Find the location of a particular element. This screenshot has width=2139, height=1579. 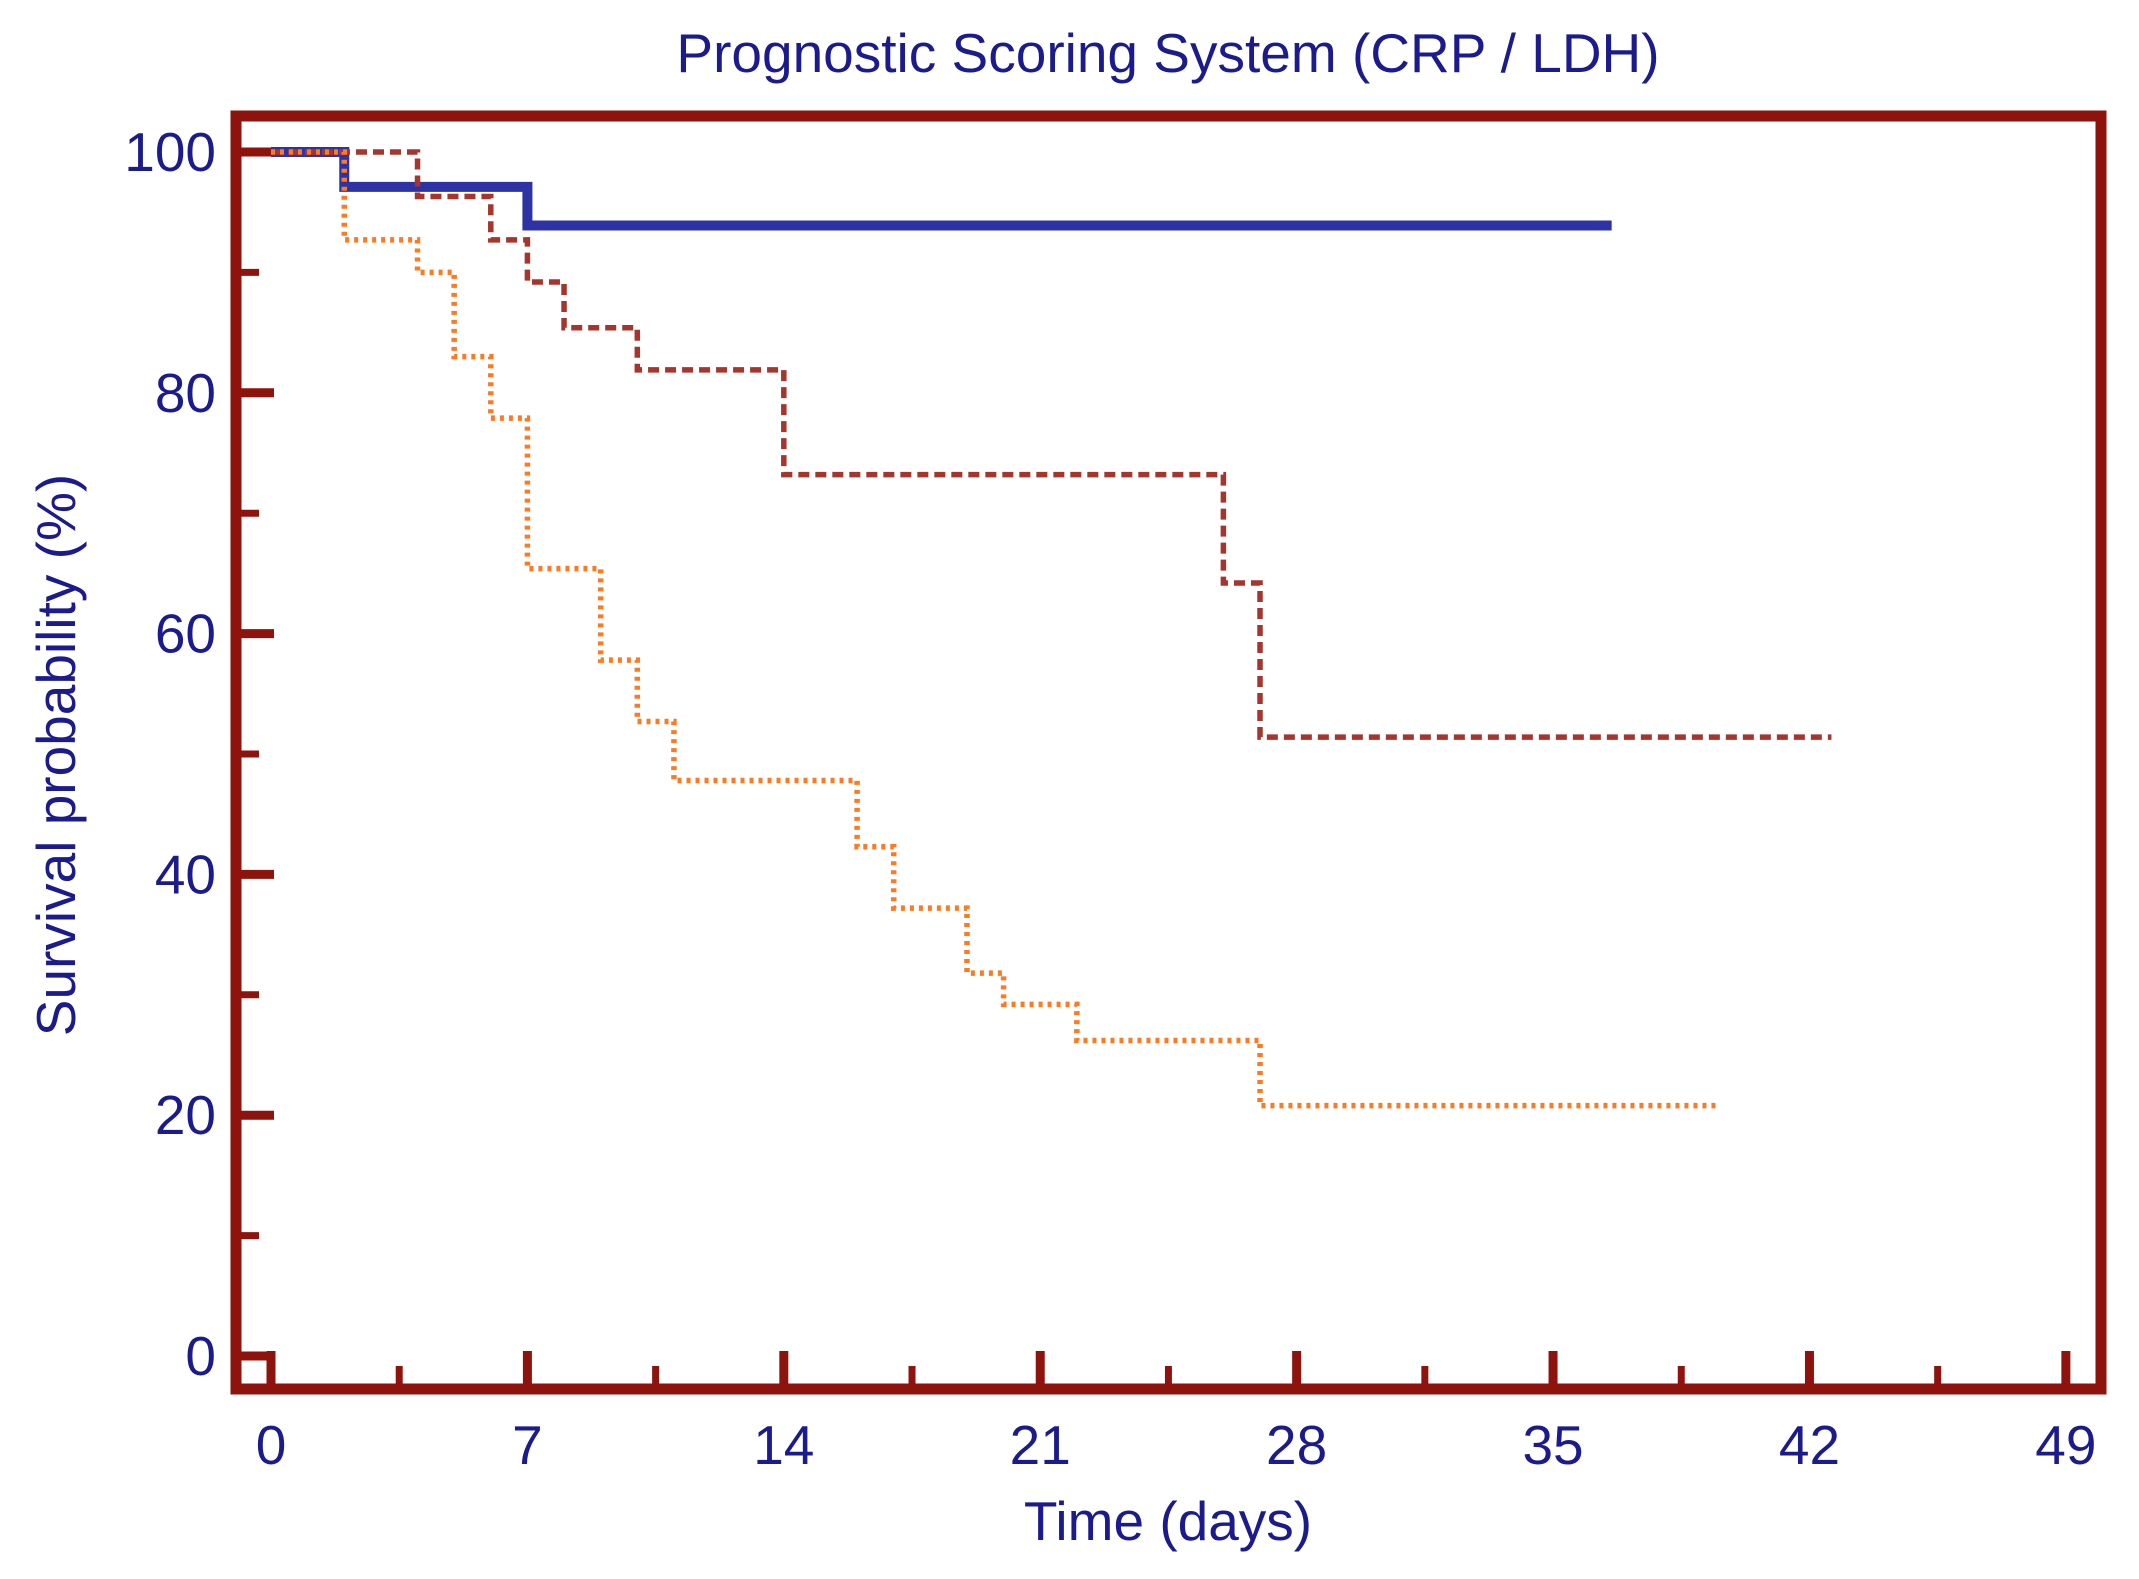

y-tick-label: 100 is located at coordinates (170, 152).